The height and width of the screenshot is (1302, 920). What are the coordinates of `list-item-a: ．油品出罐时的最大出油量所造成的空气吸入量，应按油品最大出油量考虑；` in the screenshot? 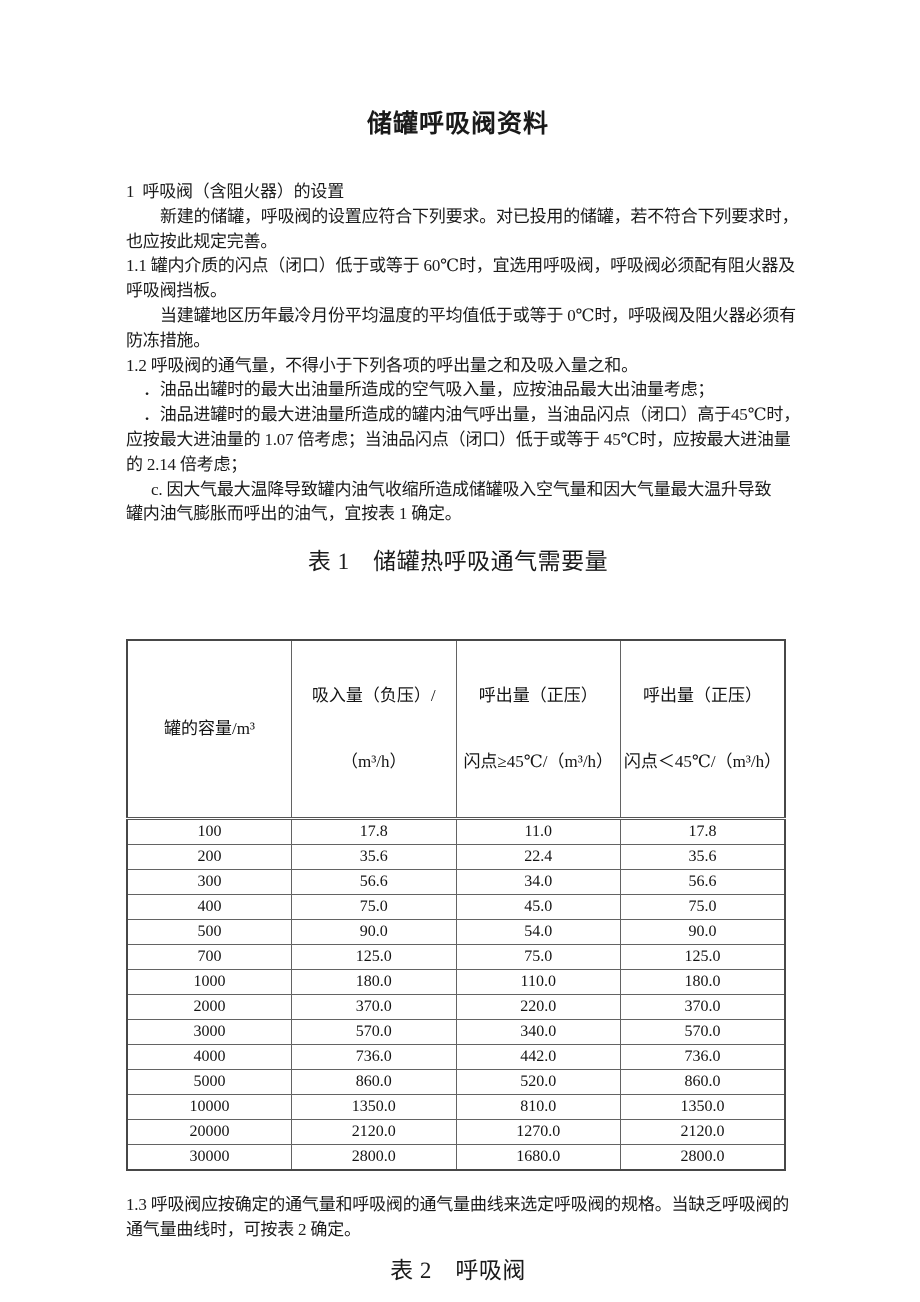 It's located at (429, 390).